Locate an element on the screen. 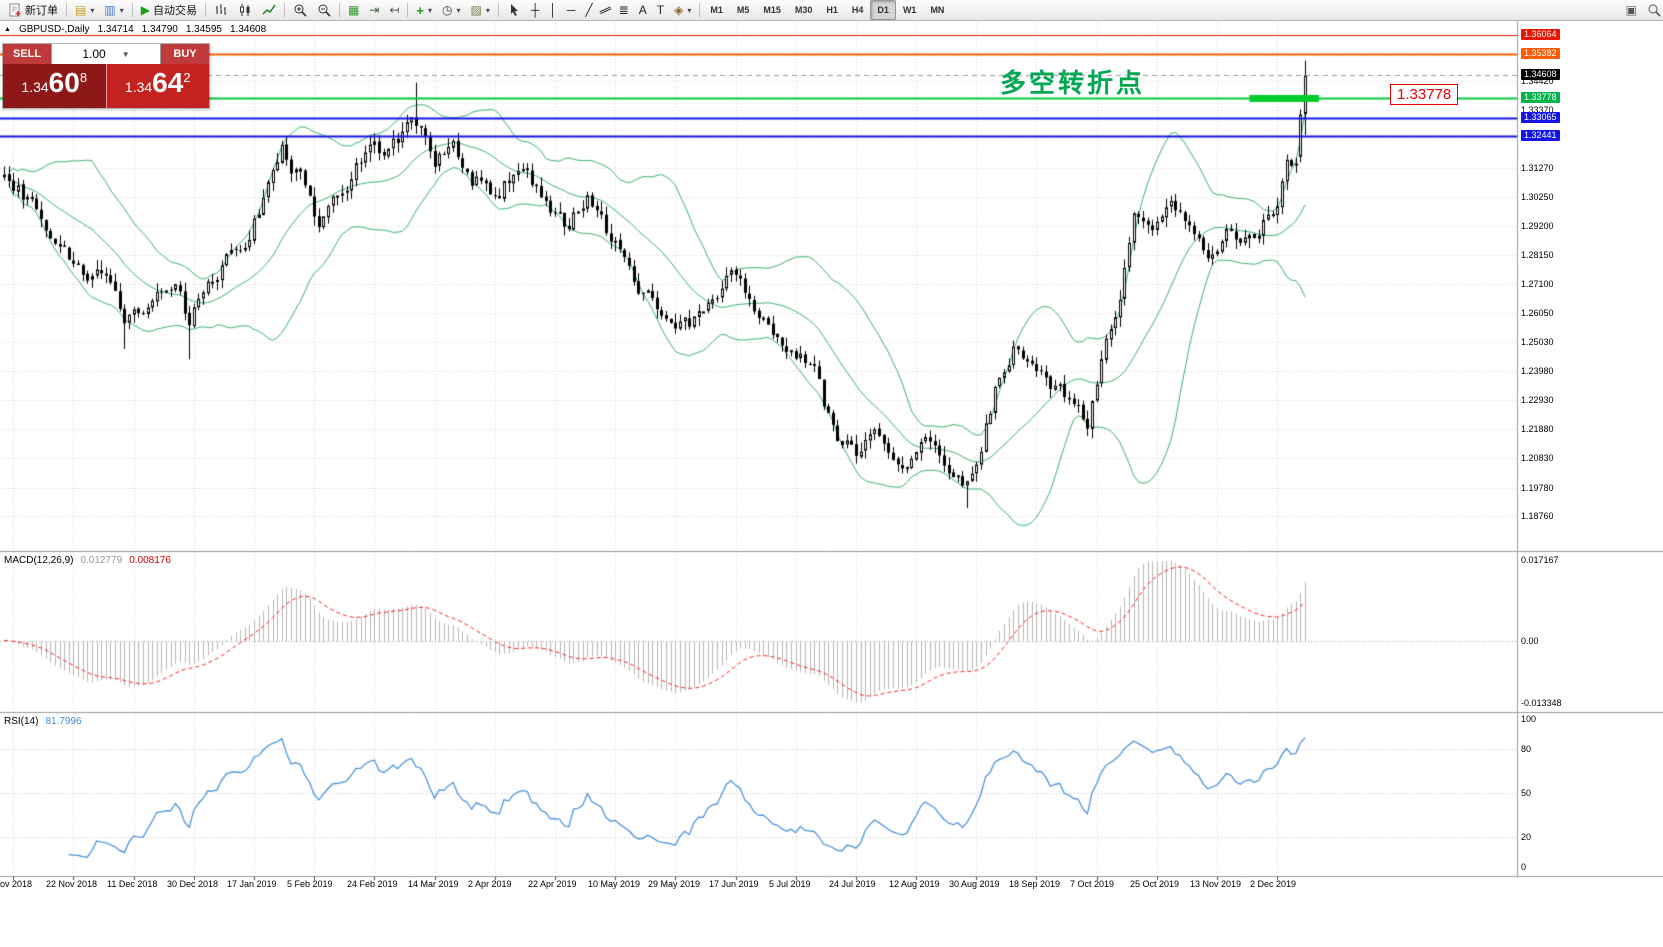  candlestick-chart-button is located at coordinates (245, 10).